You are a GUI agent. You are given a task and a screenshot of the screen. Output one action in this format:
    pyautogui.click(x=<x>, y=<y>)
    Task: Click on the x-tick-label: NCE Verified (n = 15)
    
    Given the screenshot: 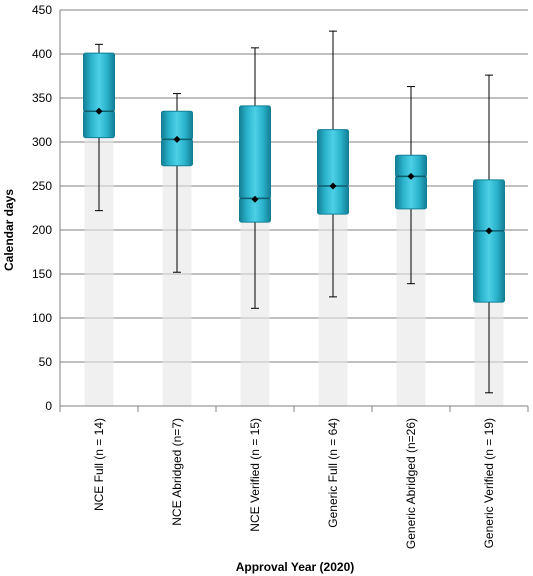 What is the action you would take?
    pyautogui.click(x=255, y=475)
    